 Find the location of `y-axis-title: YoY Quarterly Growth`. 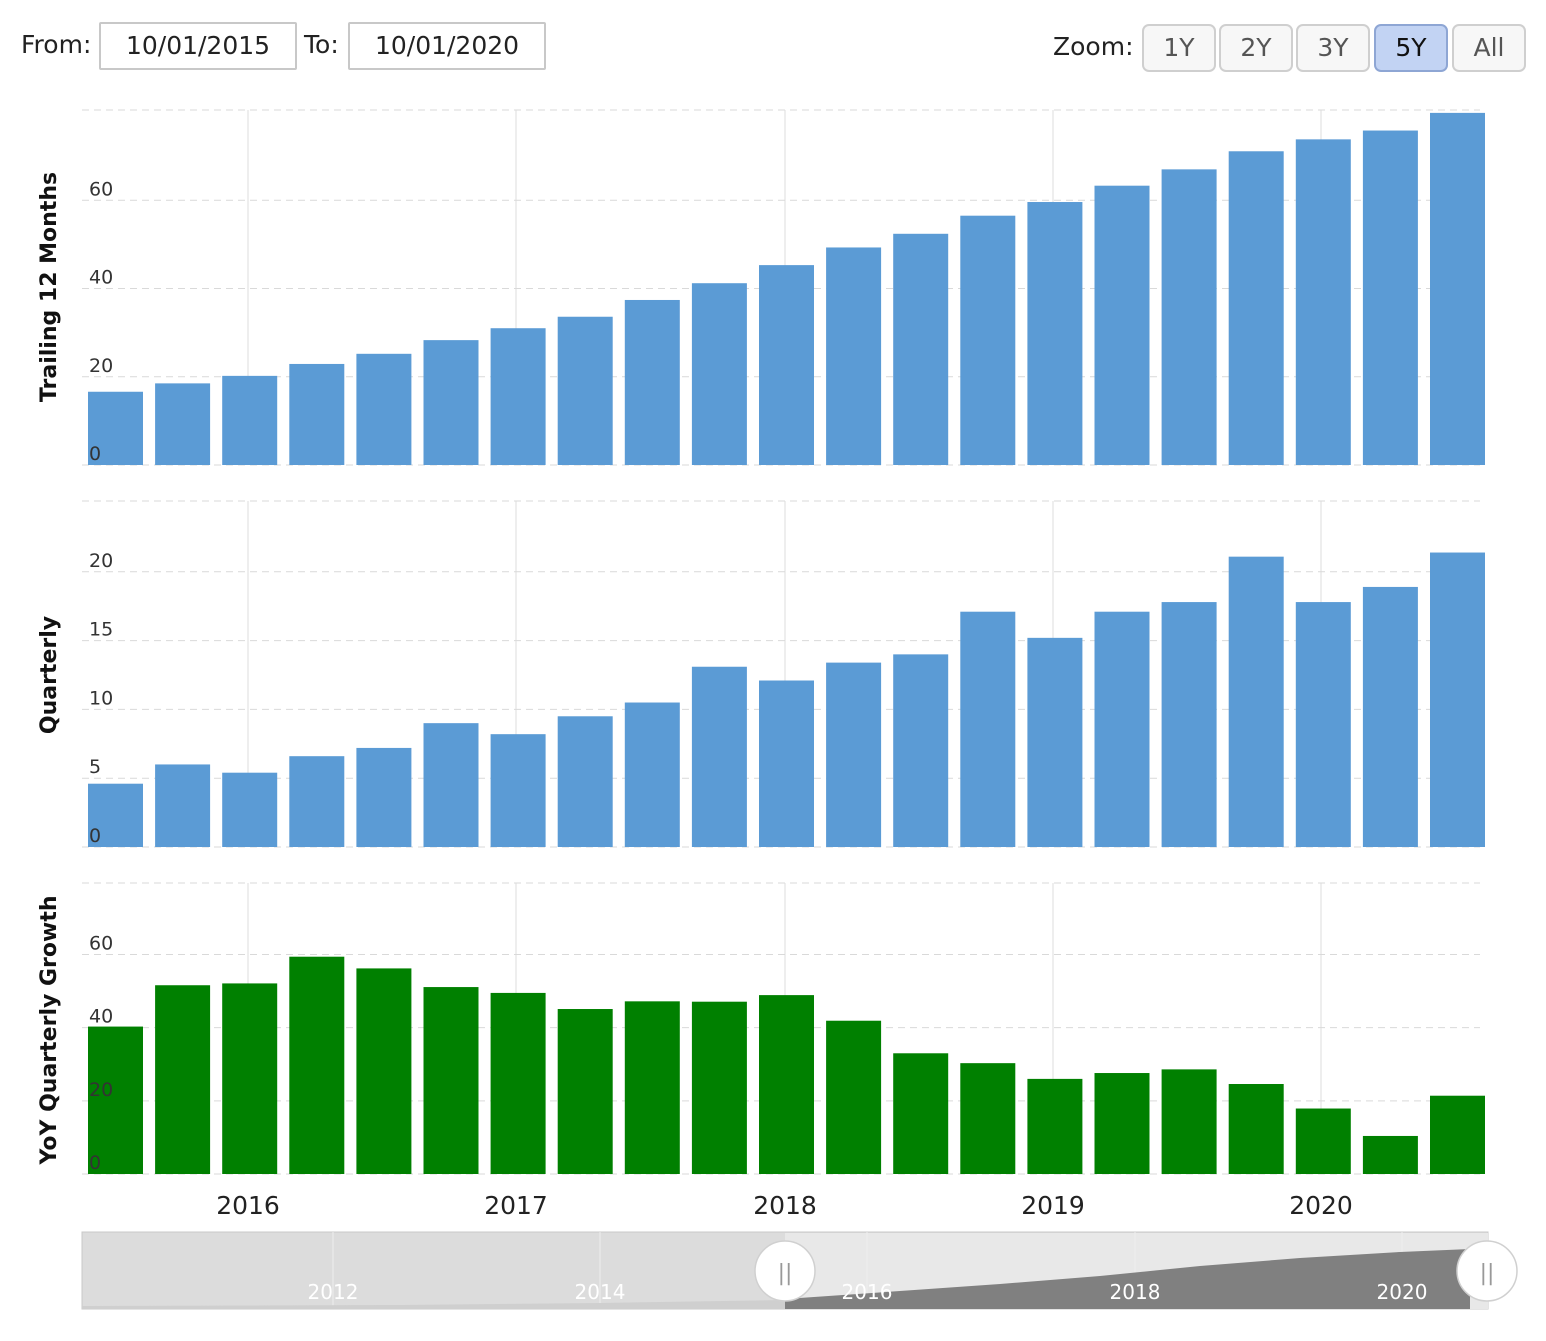

y-axis-title: YoY Quarterly Growth is located at coordinates (49, 1030).